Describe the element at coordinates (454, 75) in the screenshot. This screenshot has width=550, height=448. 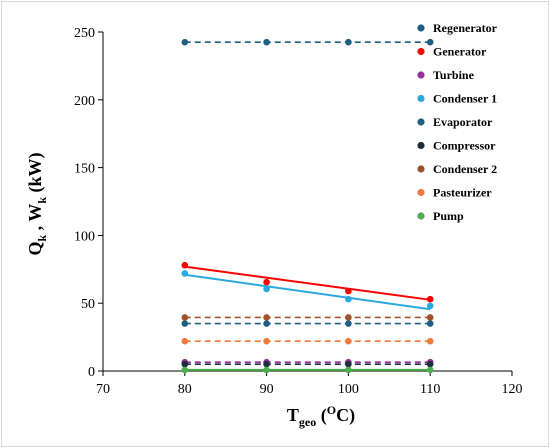
I see `legend-label-turbine: Turbine` at that location.